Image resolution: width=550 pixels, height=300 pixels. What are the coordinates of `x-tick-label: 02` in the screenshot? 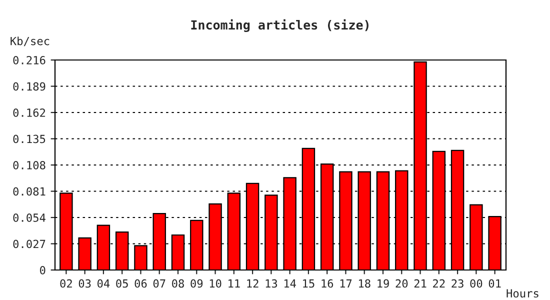 It's located at (66, 283).